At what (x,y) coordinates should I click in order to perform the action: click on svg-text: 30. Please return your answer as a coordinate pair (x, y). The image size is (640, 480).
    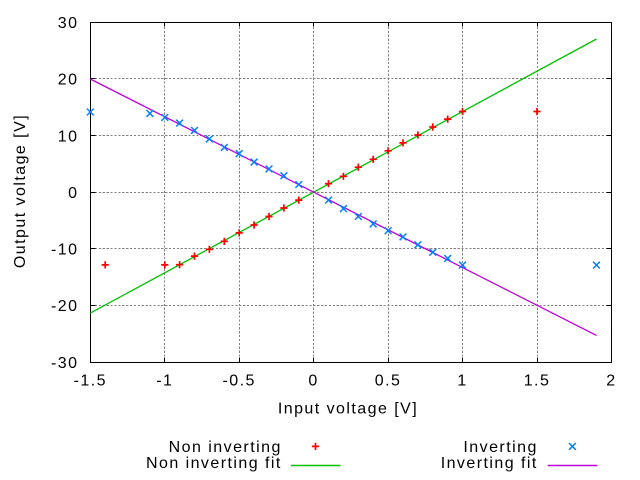
    Looking at the image, I should click on (68, 23).